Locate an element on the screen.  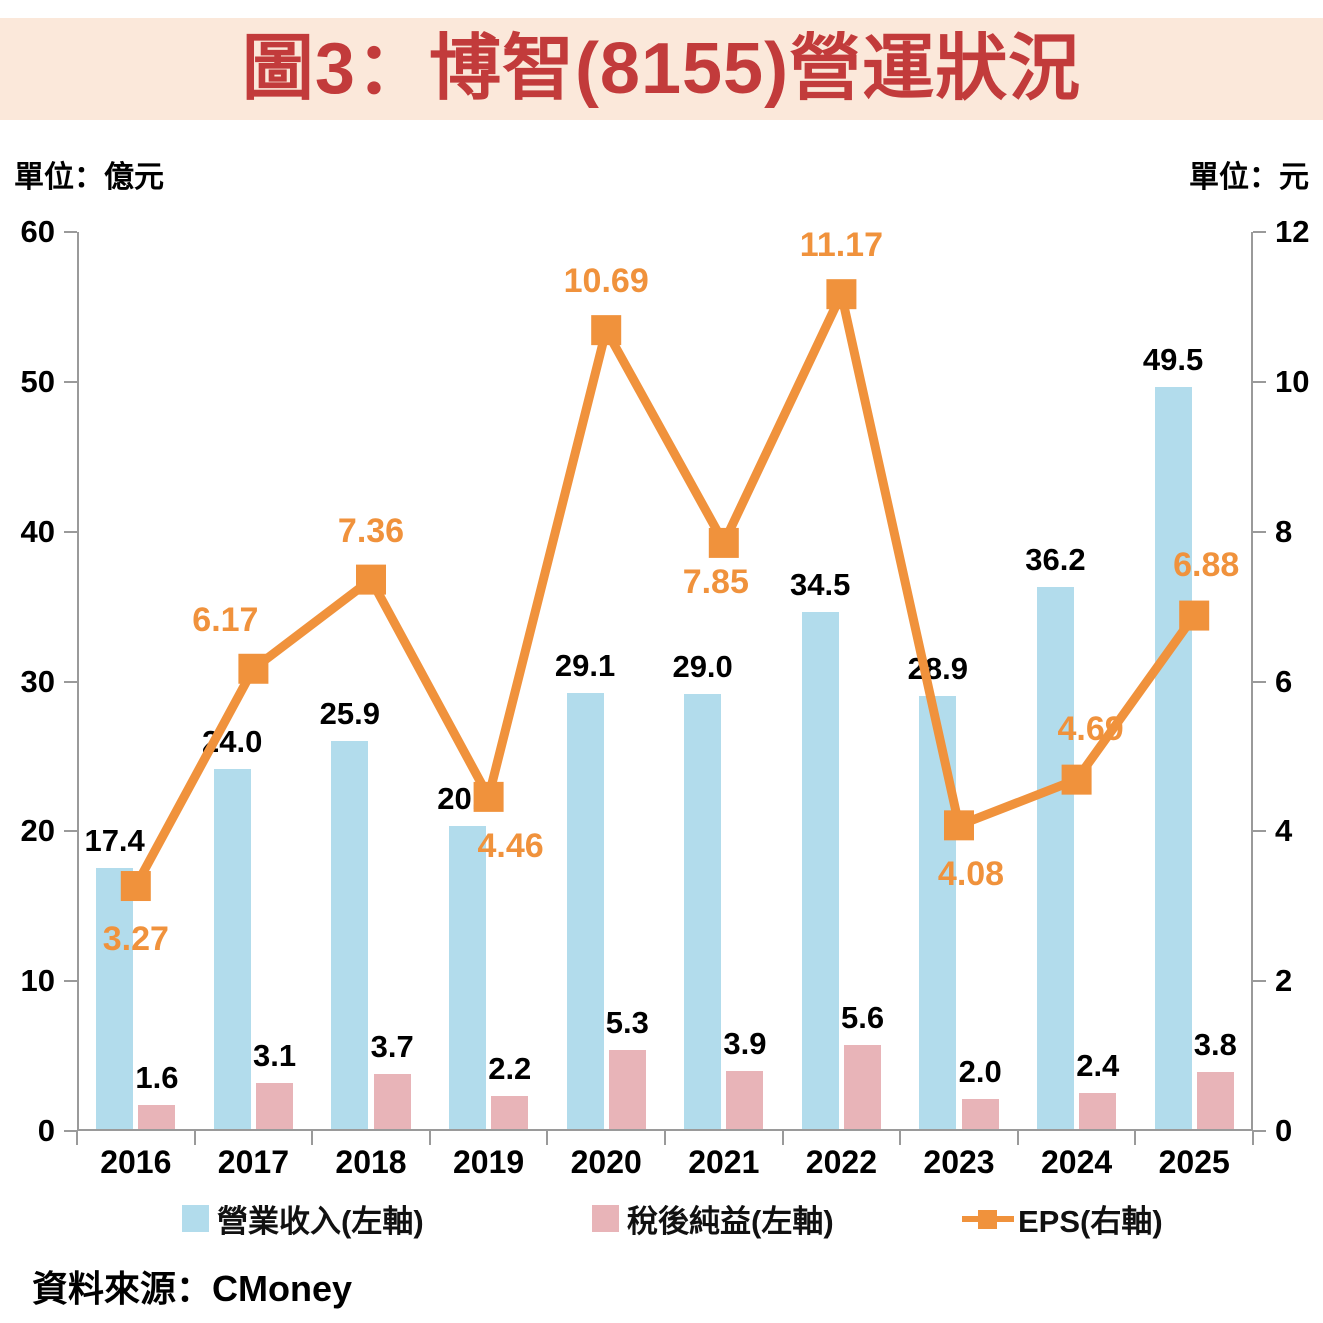
left-axis-unit-label: 單位：億元 is located at coordinates (89, 177).